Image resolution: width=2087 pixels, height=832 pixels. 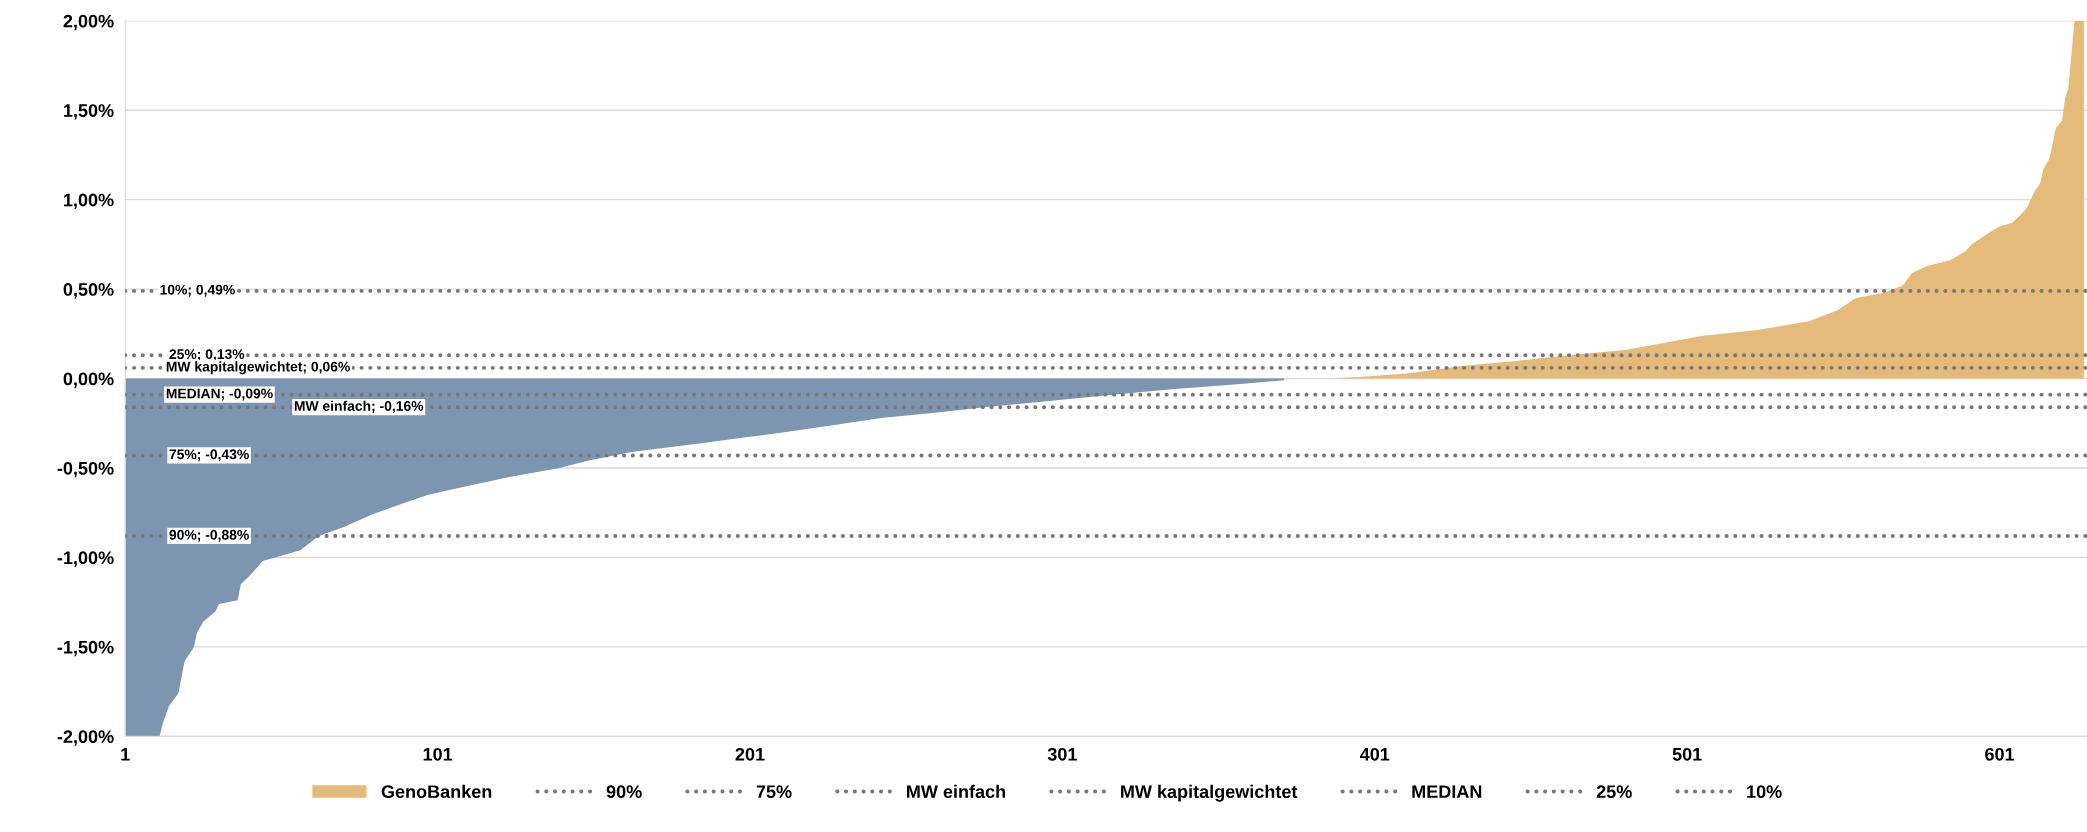 What do you see at coordinates (2000, 754) in the screenshot?
I see `x-tick-label: 601` at bounding box center [2000, 754].